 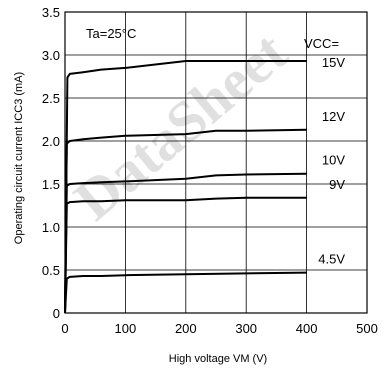 What do you see at coordinates (51, 55) in the screenshot?
I see `y-tick-label: 3.0` at bounding box center [51, 55].